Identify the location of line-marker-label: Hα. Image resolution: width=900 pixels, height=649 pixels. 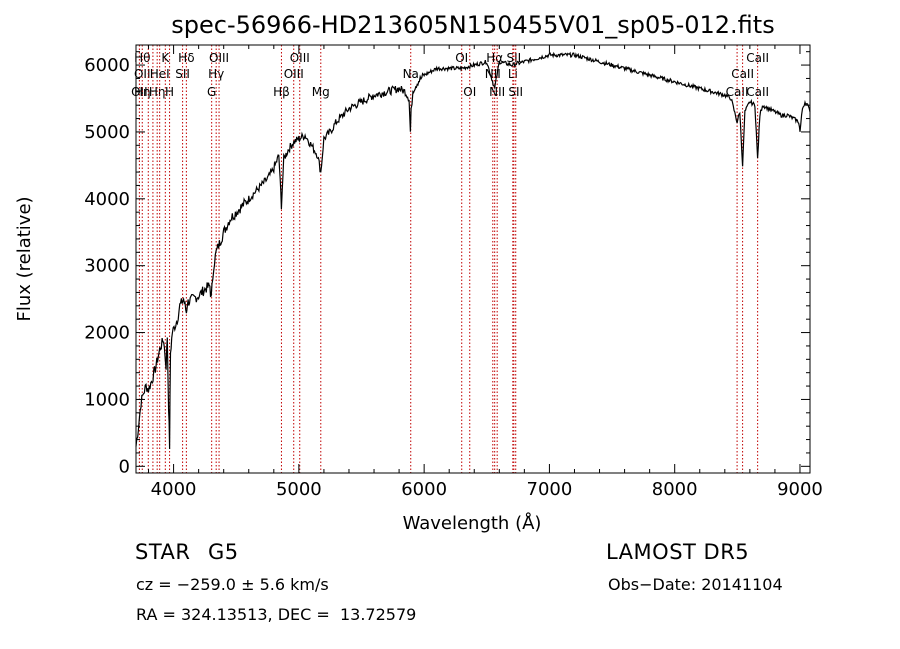
(494, 58).